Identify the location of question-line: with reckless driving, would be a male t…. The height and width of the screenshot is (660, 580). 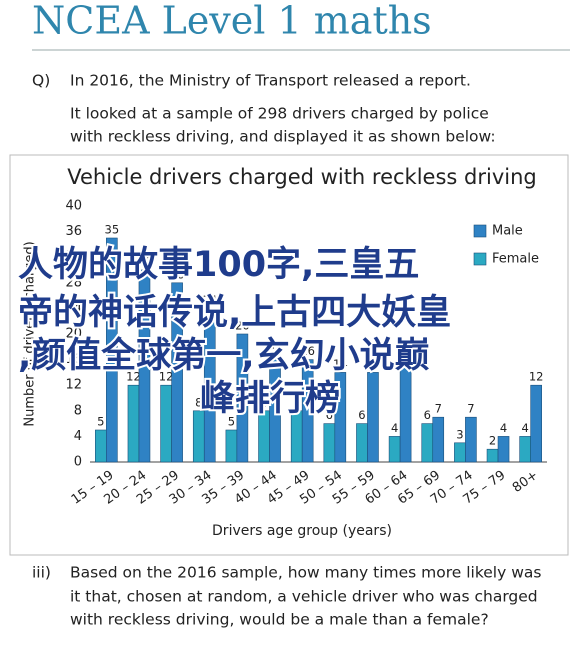
(279, 620).